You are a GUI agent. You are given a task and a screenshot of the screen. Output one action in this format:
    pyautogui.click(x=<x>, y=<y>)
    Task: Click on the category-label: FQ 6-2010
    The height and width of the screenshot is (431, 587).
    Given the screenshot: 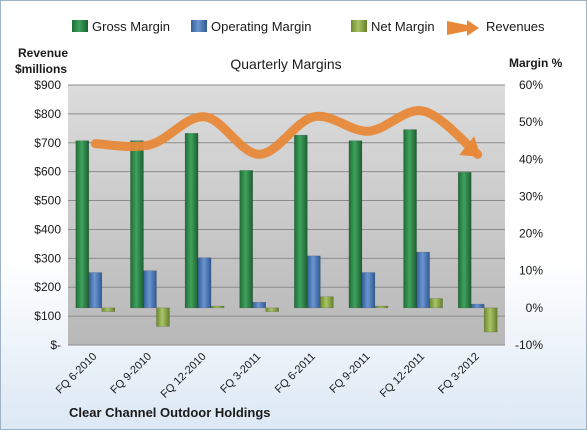 What is the action you would take?
    pyautogui.click(x=77, y=374)
    